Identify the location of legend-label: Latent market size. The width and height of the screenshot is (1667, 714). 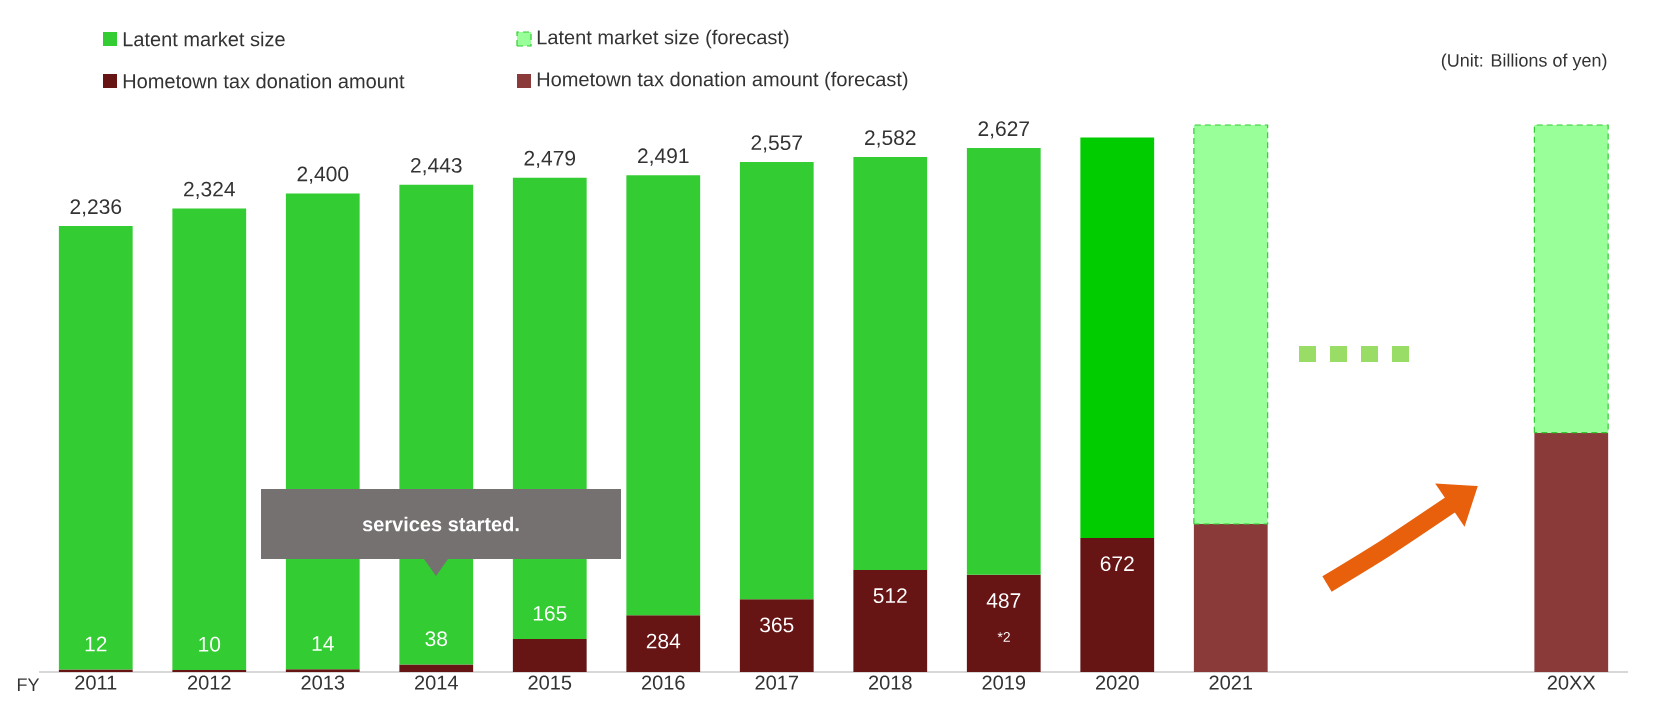
(204, 39).